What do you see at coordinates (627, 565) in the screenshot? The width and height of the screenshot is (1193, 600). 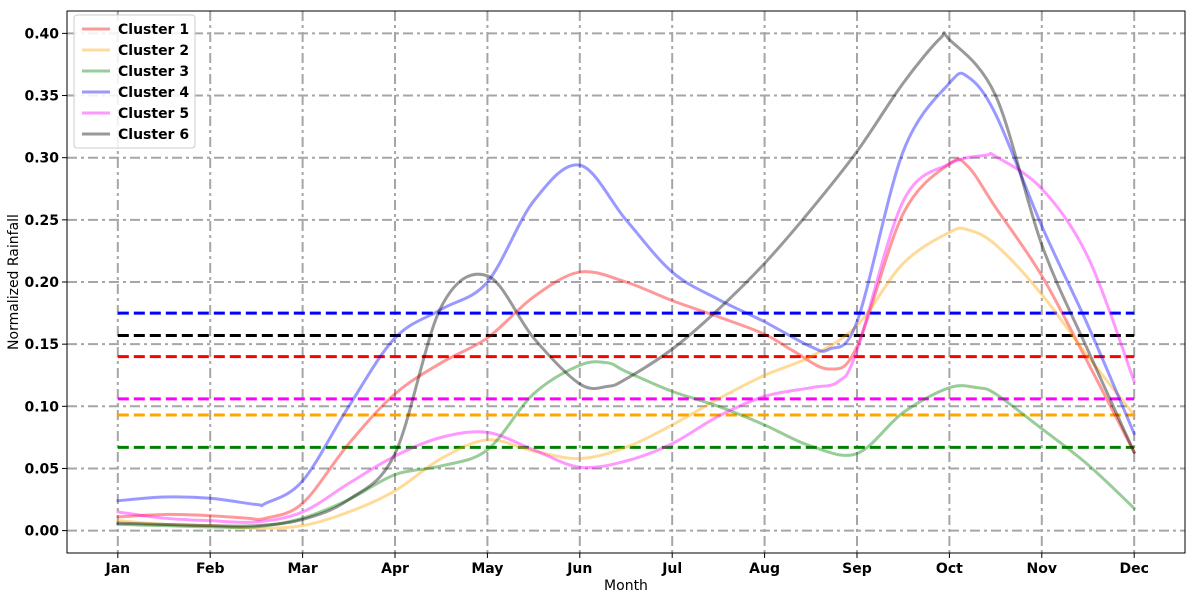 I see `x-axis-ticks: Jan Feb Mar Apr May Jun Jul Aug Sep Oct Nov Dec` at bounding box center [627, 565].